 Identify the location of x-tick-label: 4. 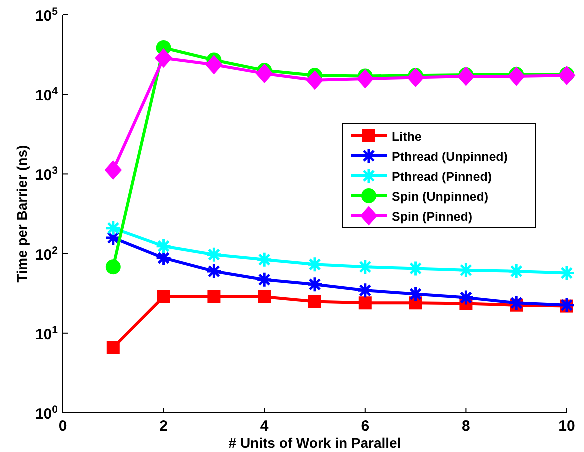
(265, 426).